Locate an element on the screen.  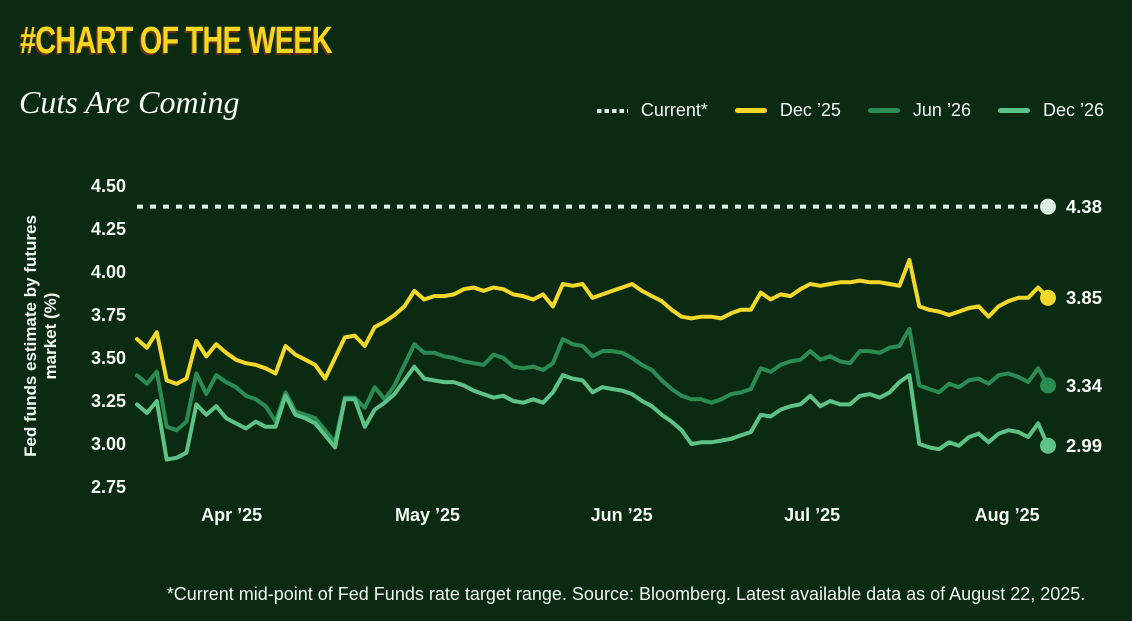
y-axis-title: Fed funds estimate by futures market (%) is located at coordinates (41, 336).